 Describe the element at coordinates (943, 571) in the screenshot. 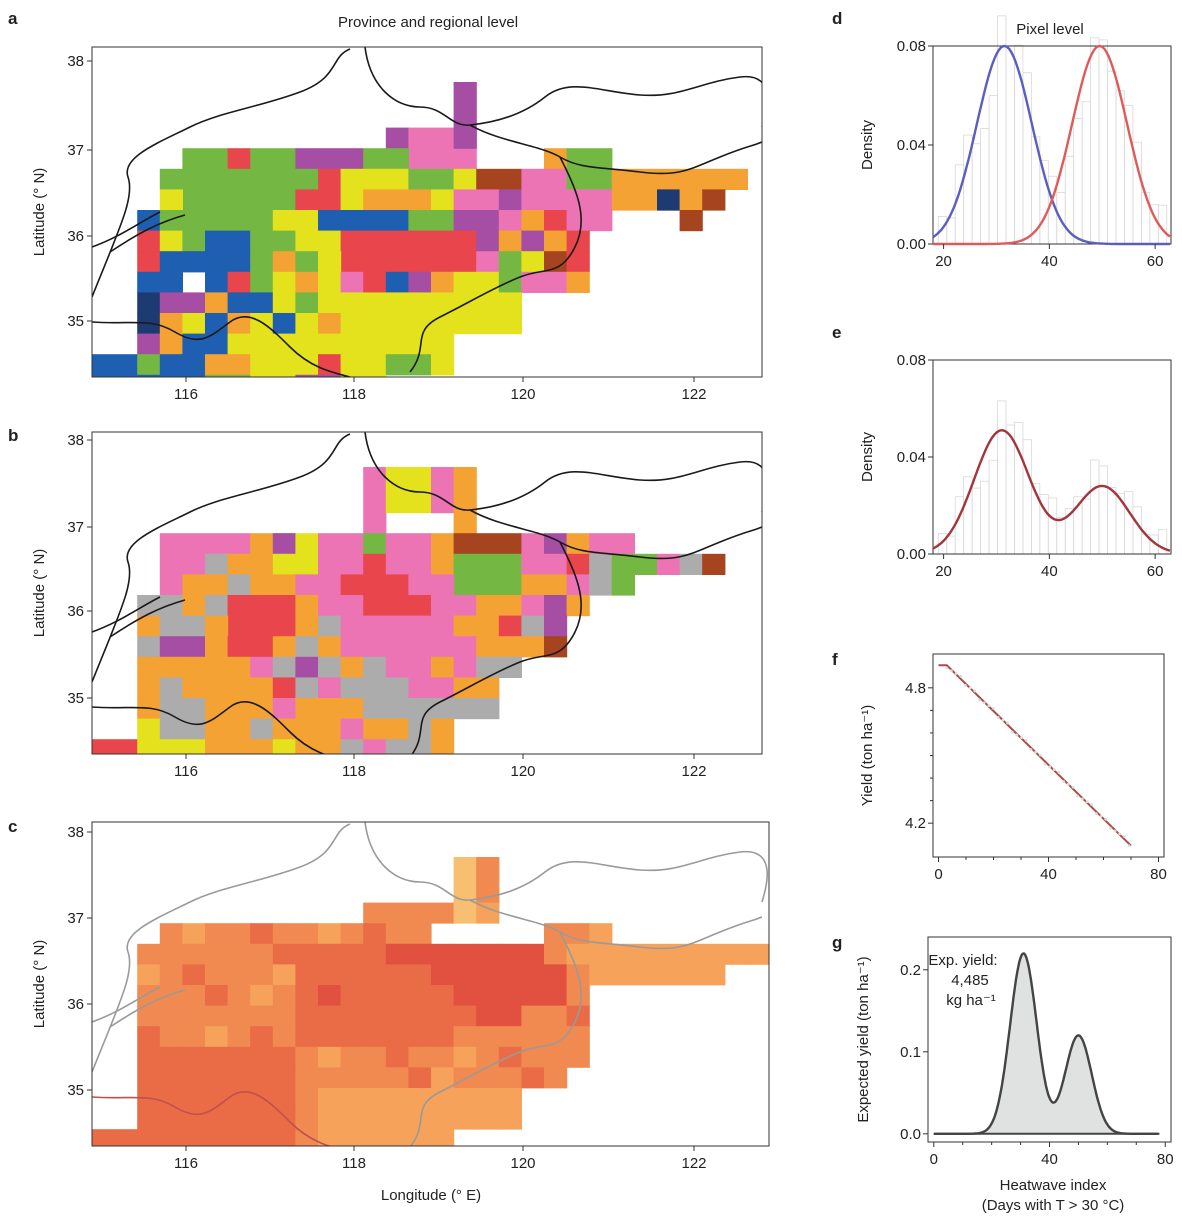

I see `x-tick-label: 20` at that location.